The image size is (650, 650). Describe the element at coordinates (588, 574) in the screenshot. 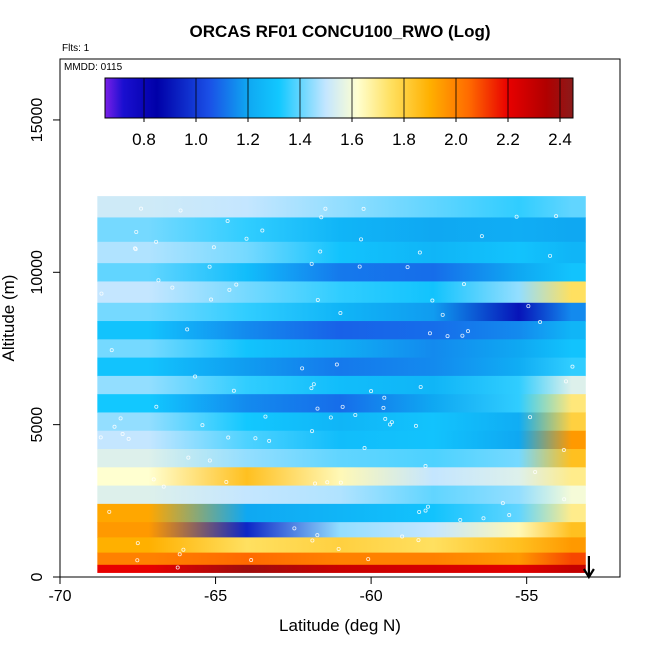

I see `arrow-head` at that location.